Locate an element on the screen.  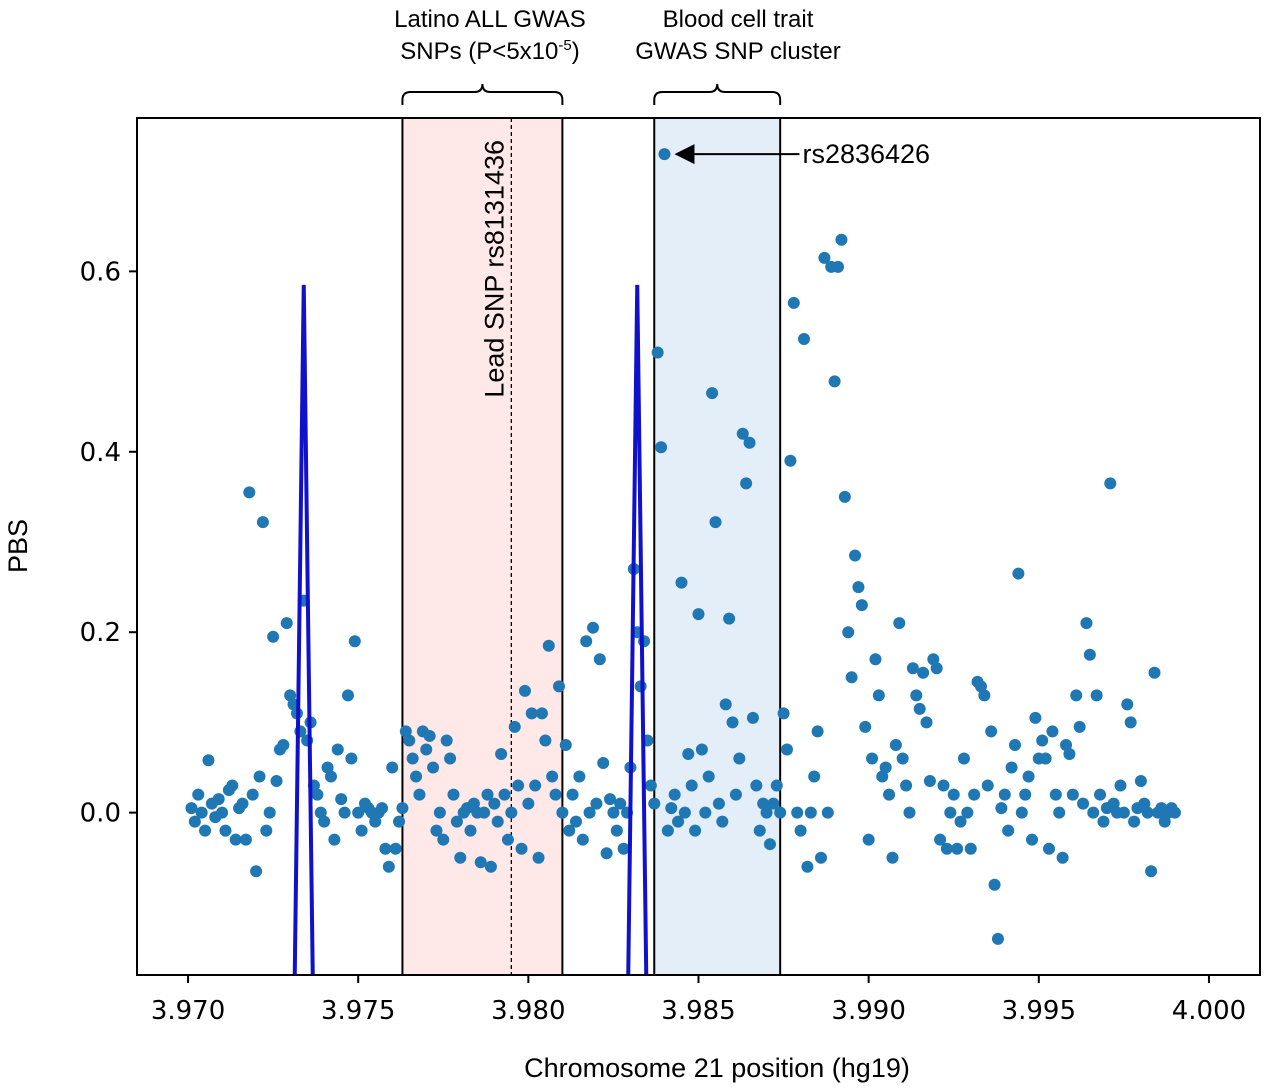
region-title-blood-line2: GWAS SNP cluster is located at coordinates (737, 51).